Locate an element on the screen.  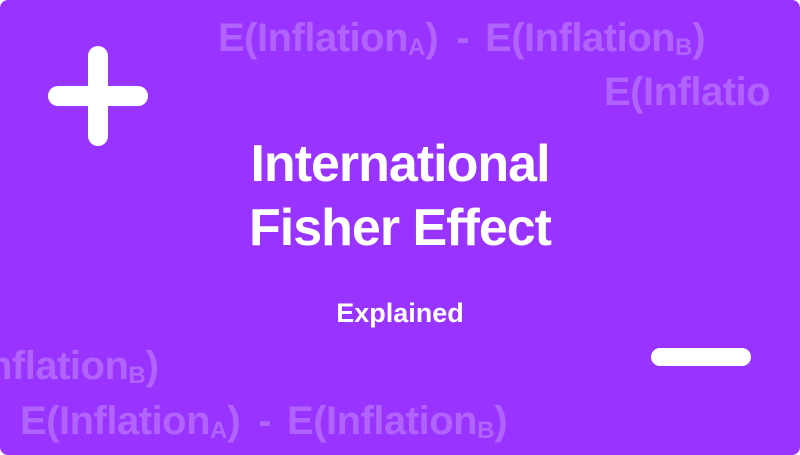
subtitle: Explained is located at coordinates (400, 313).